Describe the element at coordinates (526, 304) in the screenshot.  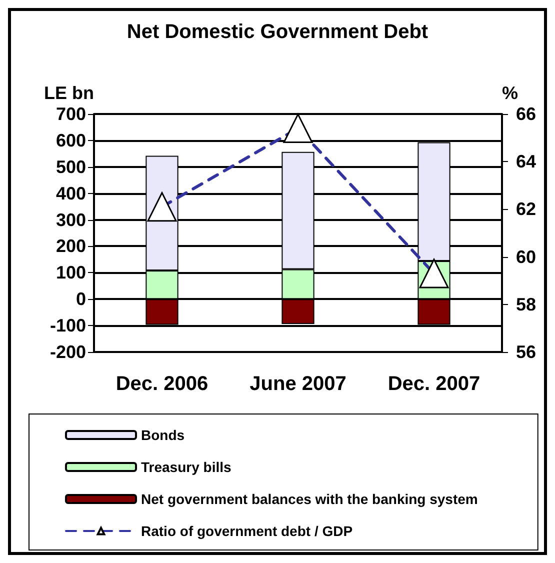
I see `y2-tick-label: 58` at that location.